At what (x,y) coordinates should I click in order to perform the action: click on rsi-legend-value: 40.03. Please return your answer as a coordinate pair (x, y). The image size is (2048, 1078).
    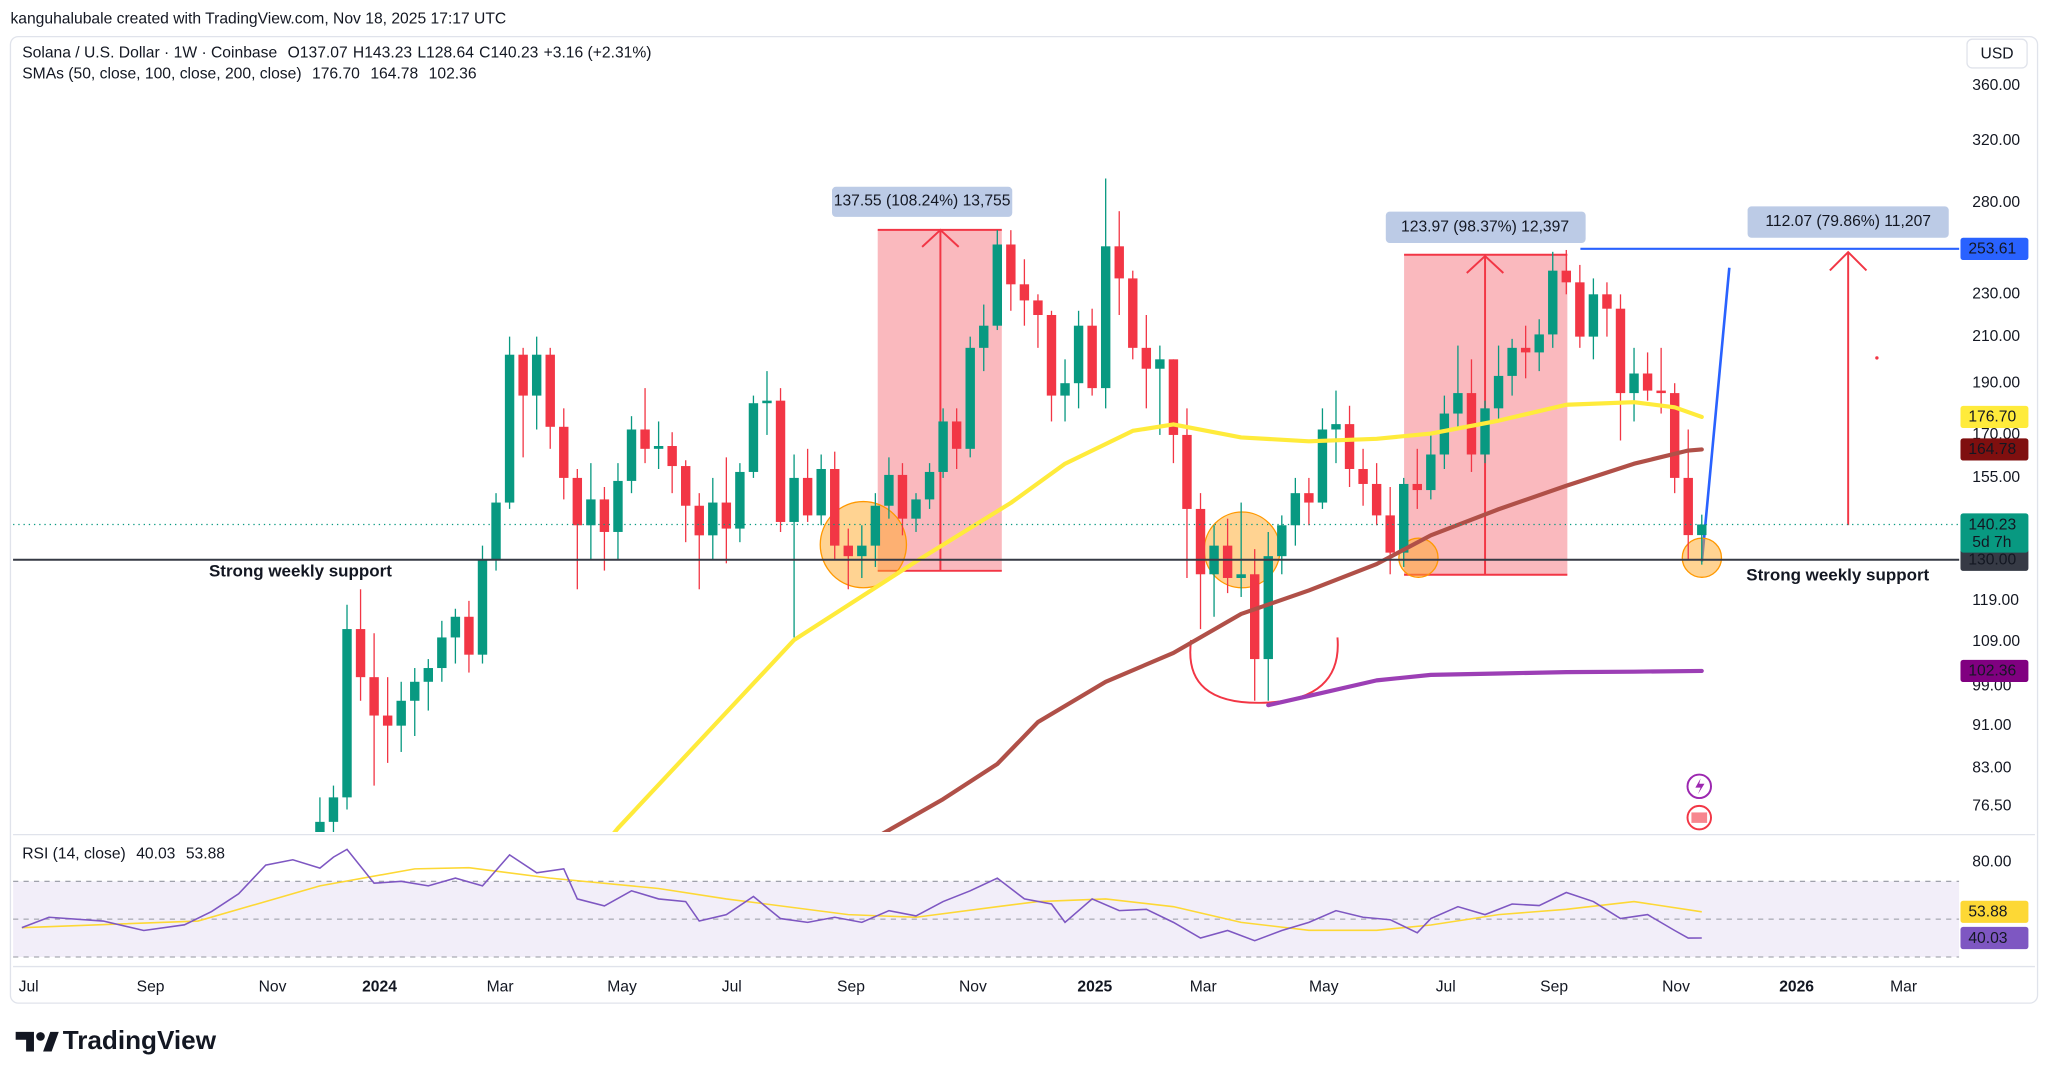
    Looking at the image, I should click on (155, 853).